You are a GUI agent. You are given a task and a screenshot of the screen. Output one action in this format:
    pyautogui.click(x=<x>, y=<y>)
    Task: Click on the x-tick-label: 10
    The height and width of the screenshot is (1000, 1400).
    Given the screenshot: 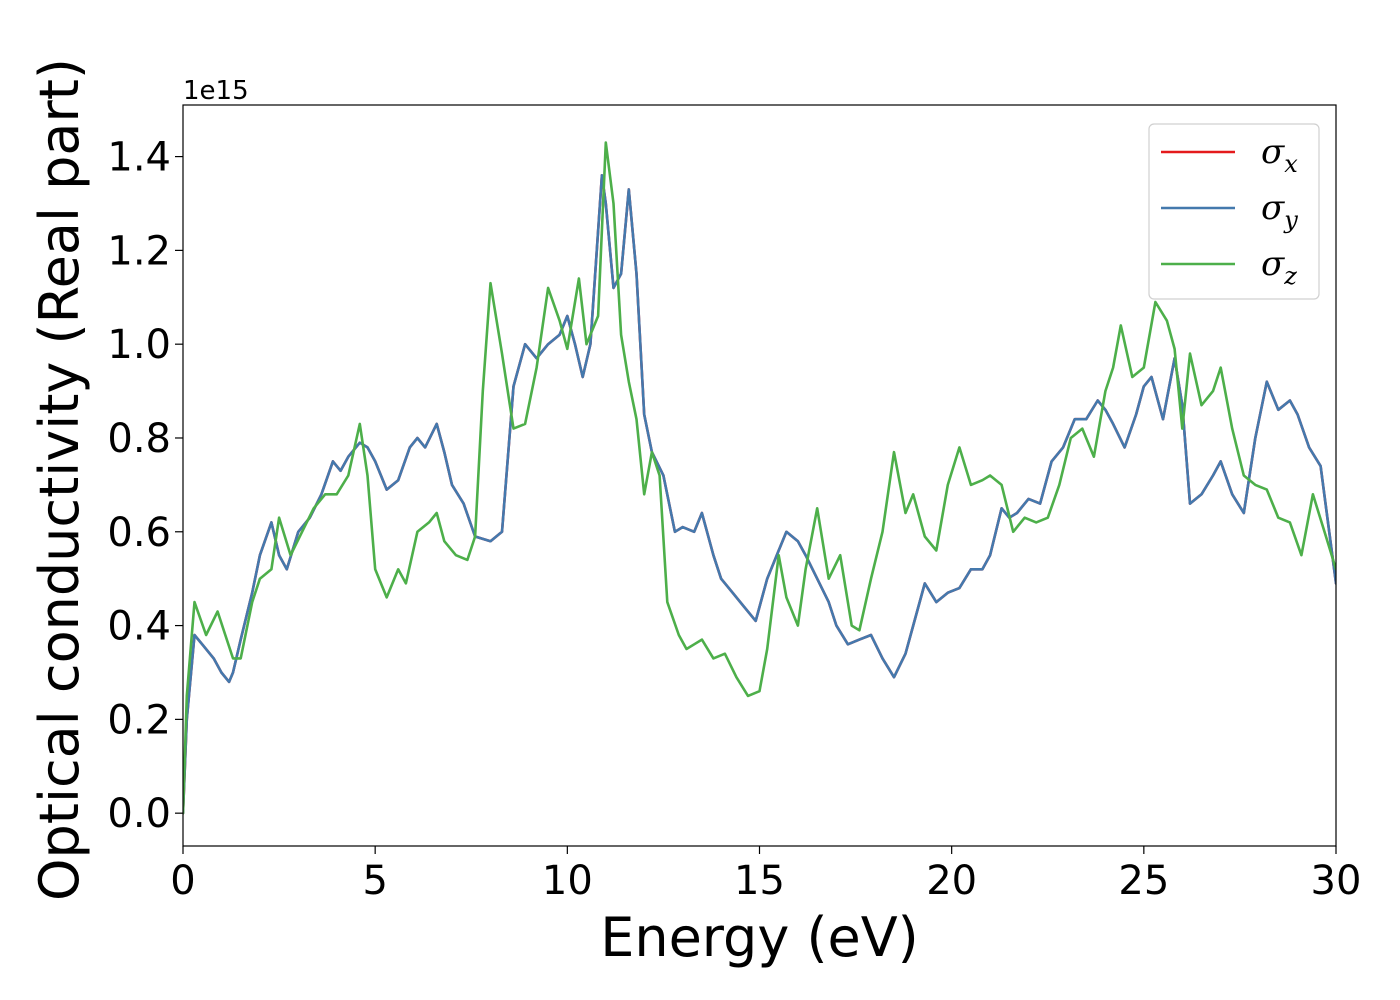 What is the action you would take?
    pyautogui.click(x=567, y=881)
    